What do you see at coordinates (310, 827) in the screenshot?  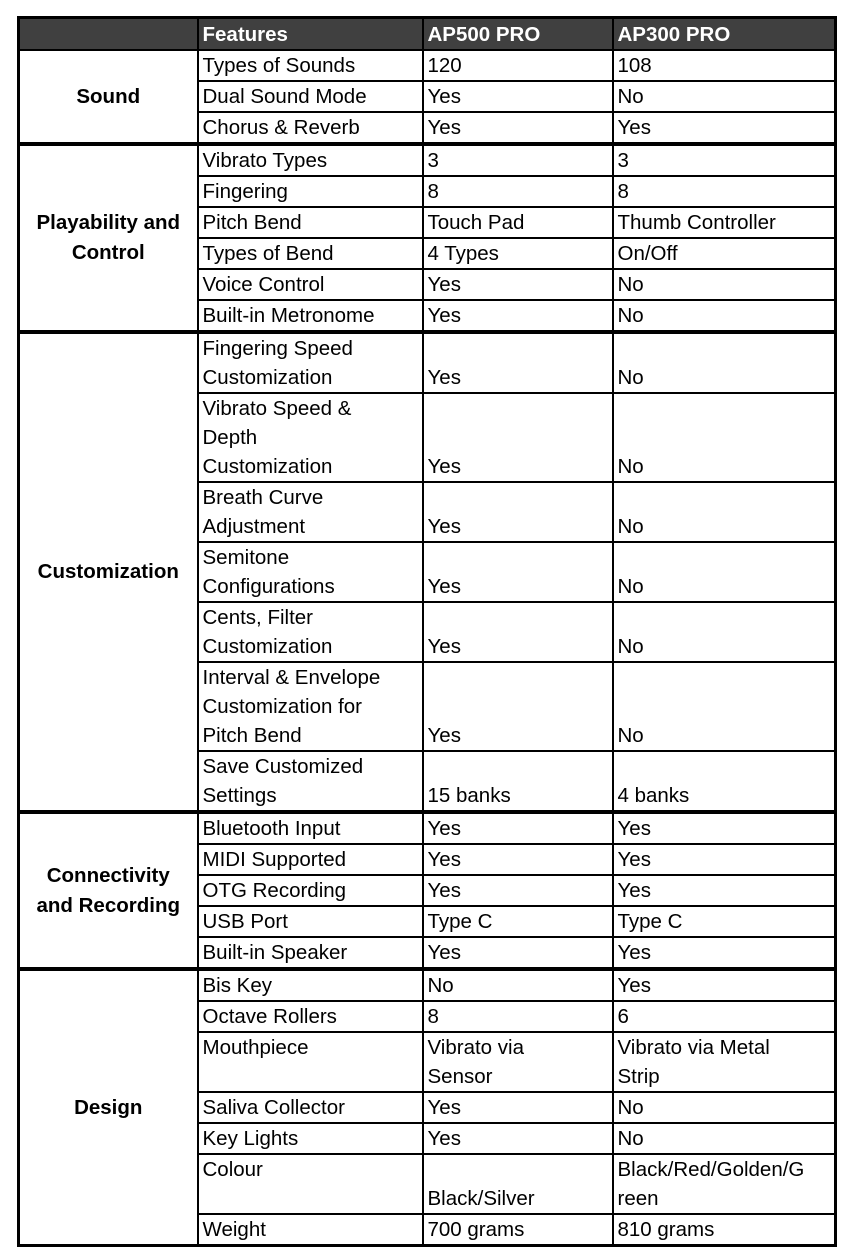 I see `feature-cell: Bluetooth Input` at bounding box center [310, 827].